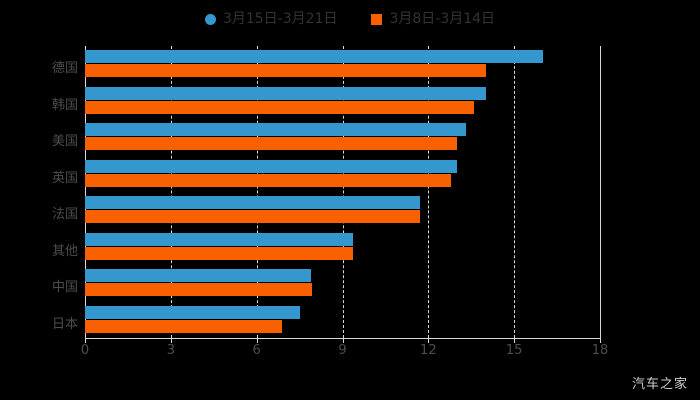 Image resolution: width=700 pixels, height=400 pixels. Describe the element at coordinates (210, 19) in the screenshot. I see `legend-marker-circle-icon` at that location.